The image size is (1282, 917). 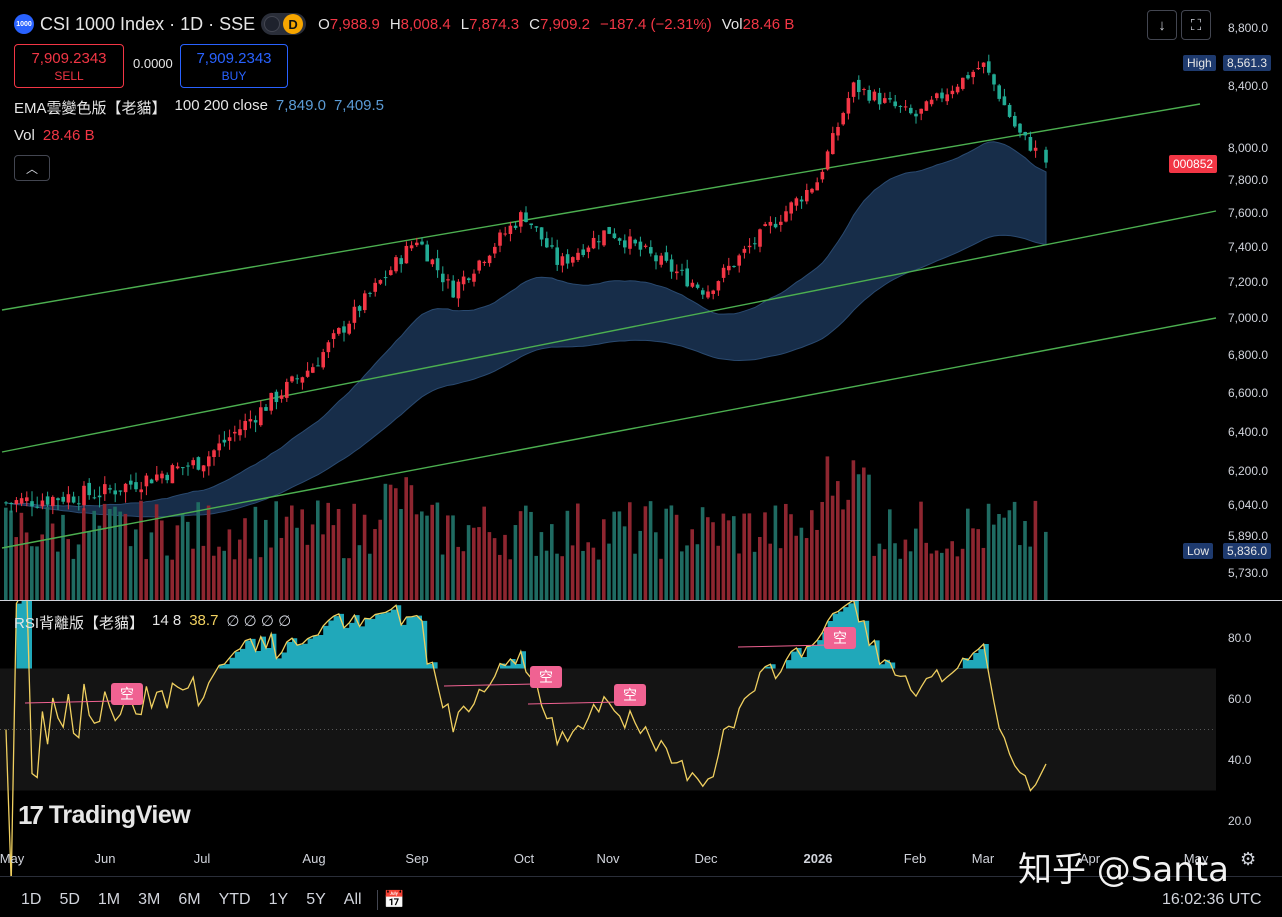 What do you see at coordinates (641, 600) in the screenshot?
I see `pane-divider` at bounding box center [641, 600].